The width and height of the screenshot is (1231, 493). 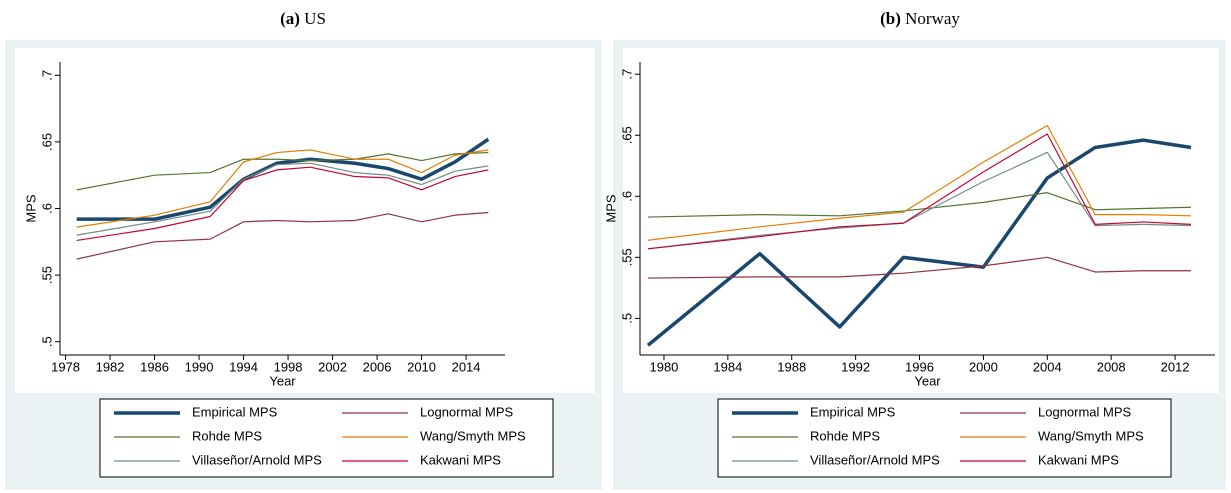 I want to click on x-tick-label: 1996, so click(x=919, y=366).